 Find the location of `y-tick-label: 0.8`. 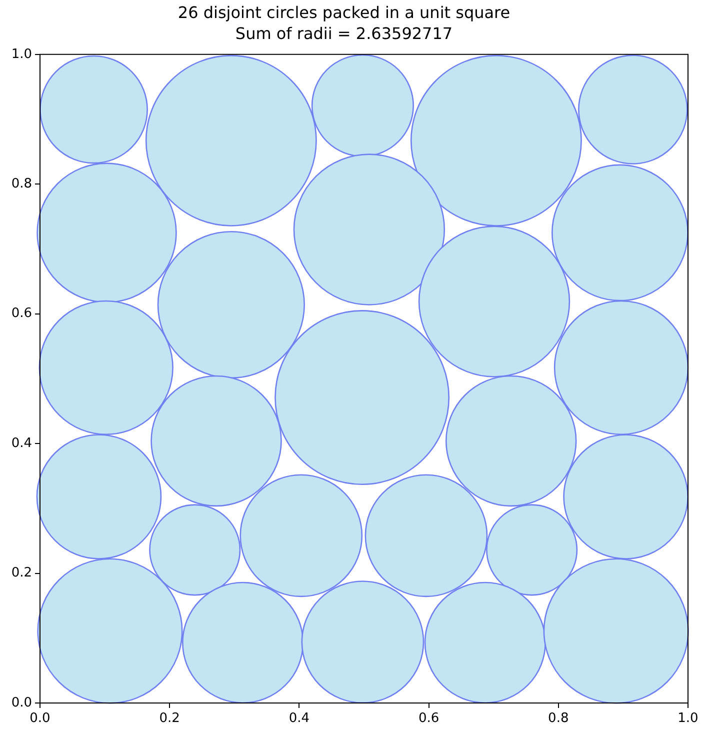

y-tick-label: 0.8 is located at coordinates (21, 184).